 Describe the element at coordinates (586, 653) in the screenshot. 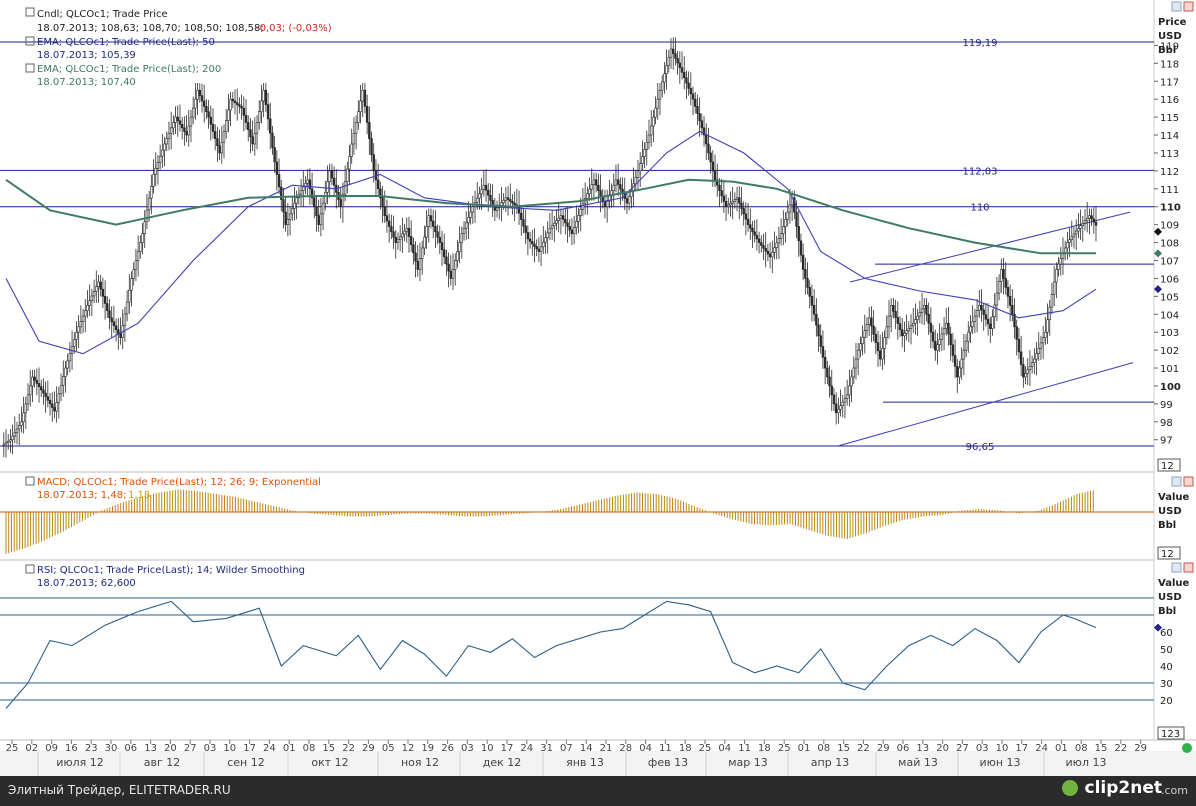

I see `rsi-panel: 20 30 40 50 60` at that location.